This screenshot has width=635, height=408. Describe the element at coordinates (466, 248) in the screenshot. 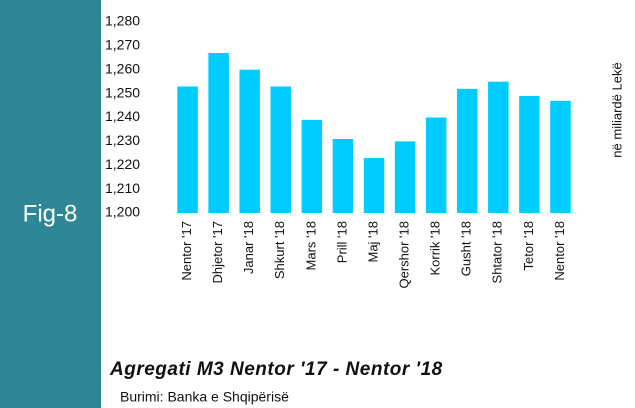

I see `x-tick-label: Gusht '18` at that location.